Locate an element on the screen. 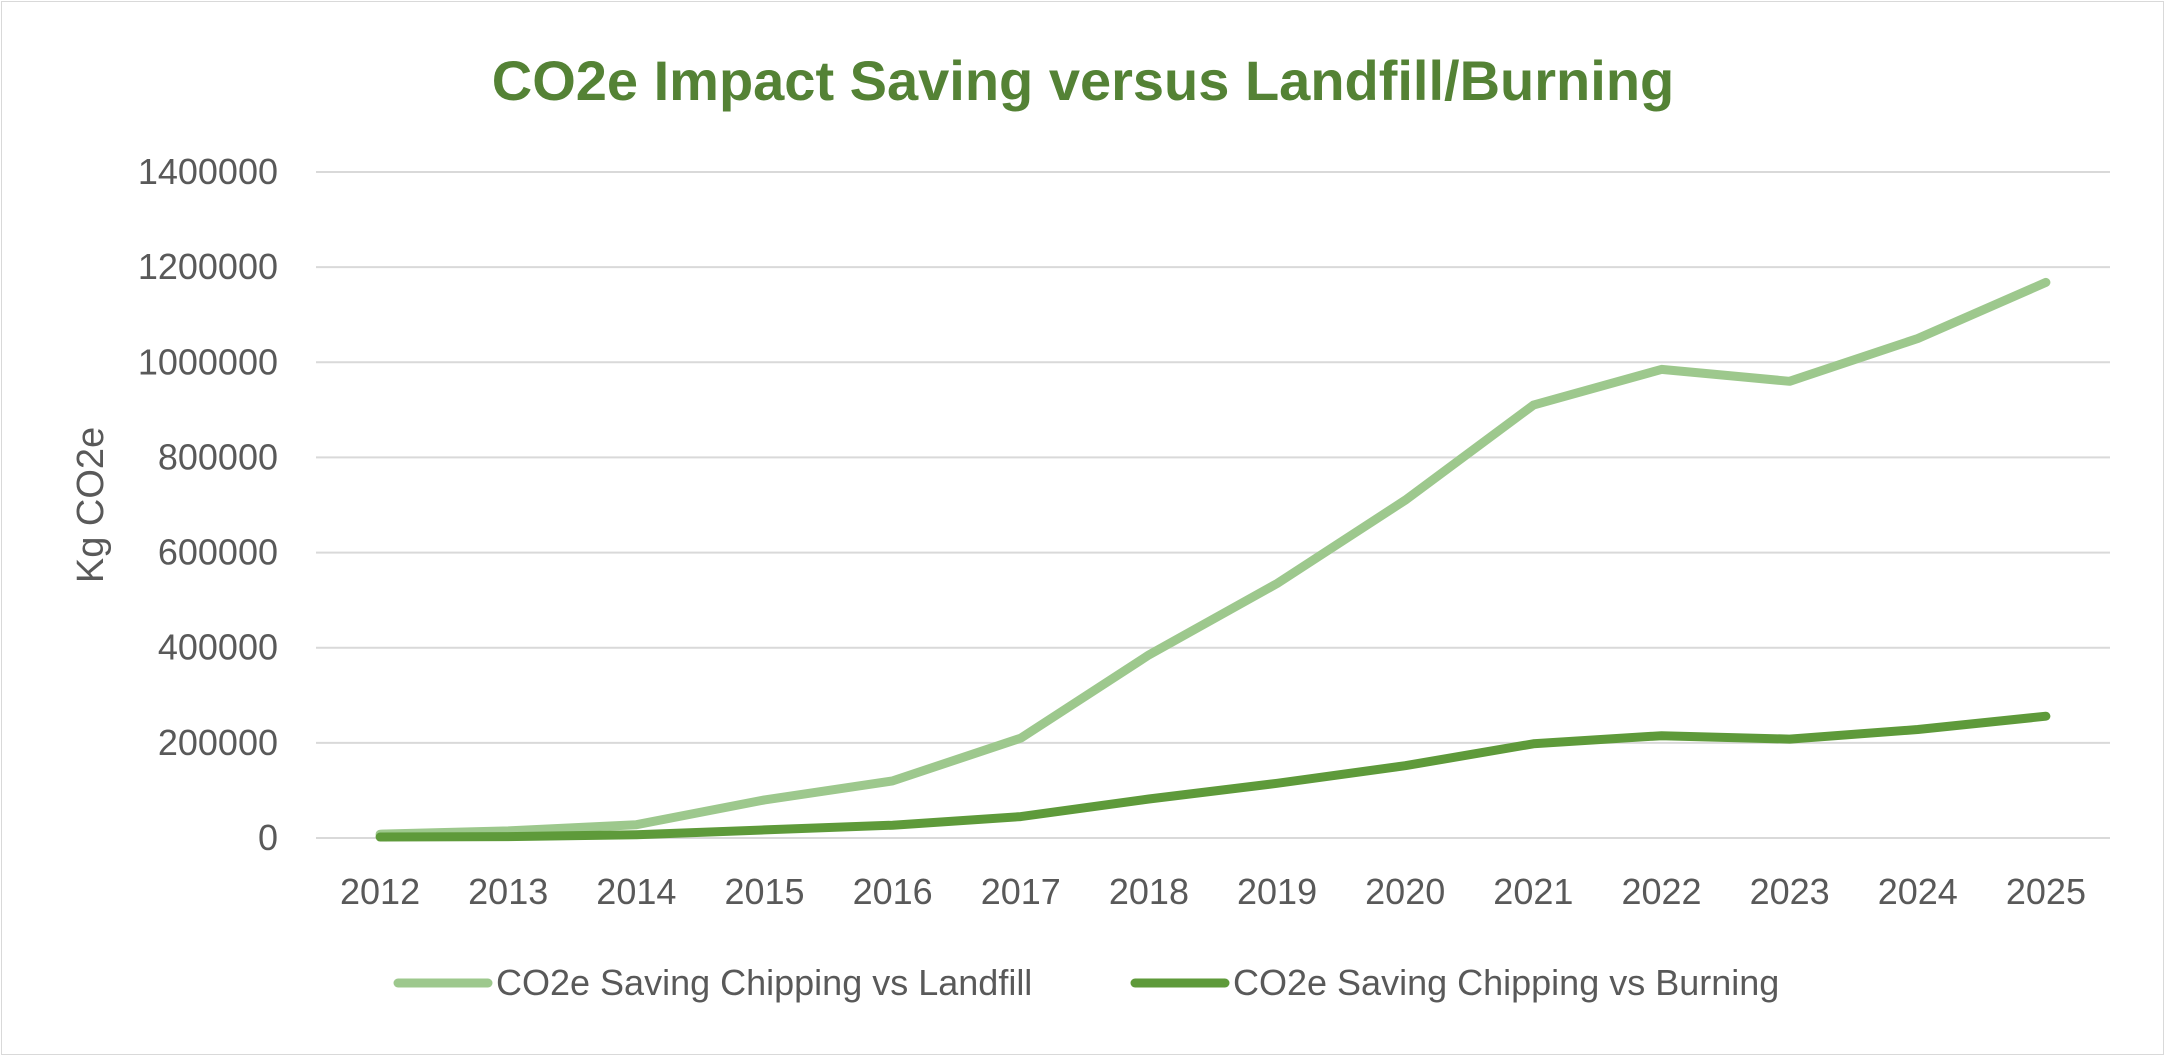 The width and height of the screenshot is (2167, 1058). y-tick-label: 600000 is located at coordinates (218, 552).